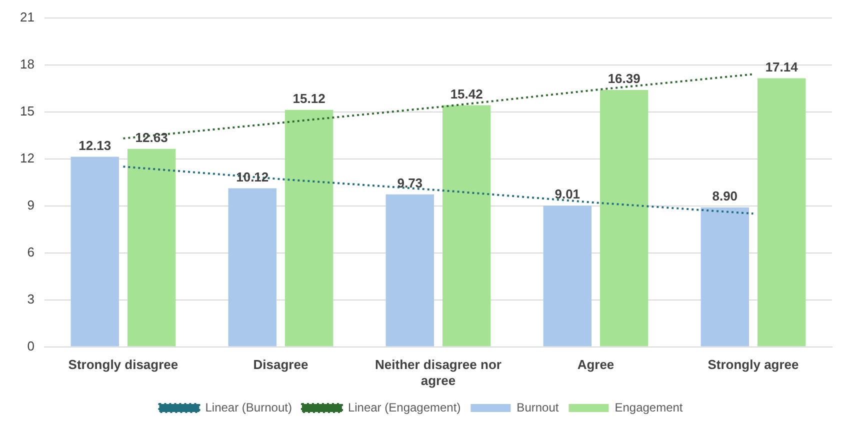 The image size is (852, 424). What do you see at coordinates (624, 78) in the screenshot?
I see `data-label: 16.39` at bounding box center [624, 78].